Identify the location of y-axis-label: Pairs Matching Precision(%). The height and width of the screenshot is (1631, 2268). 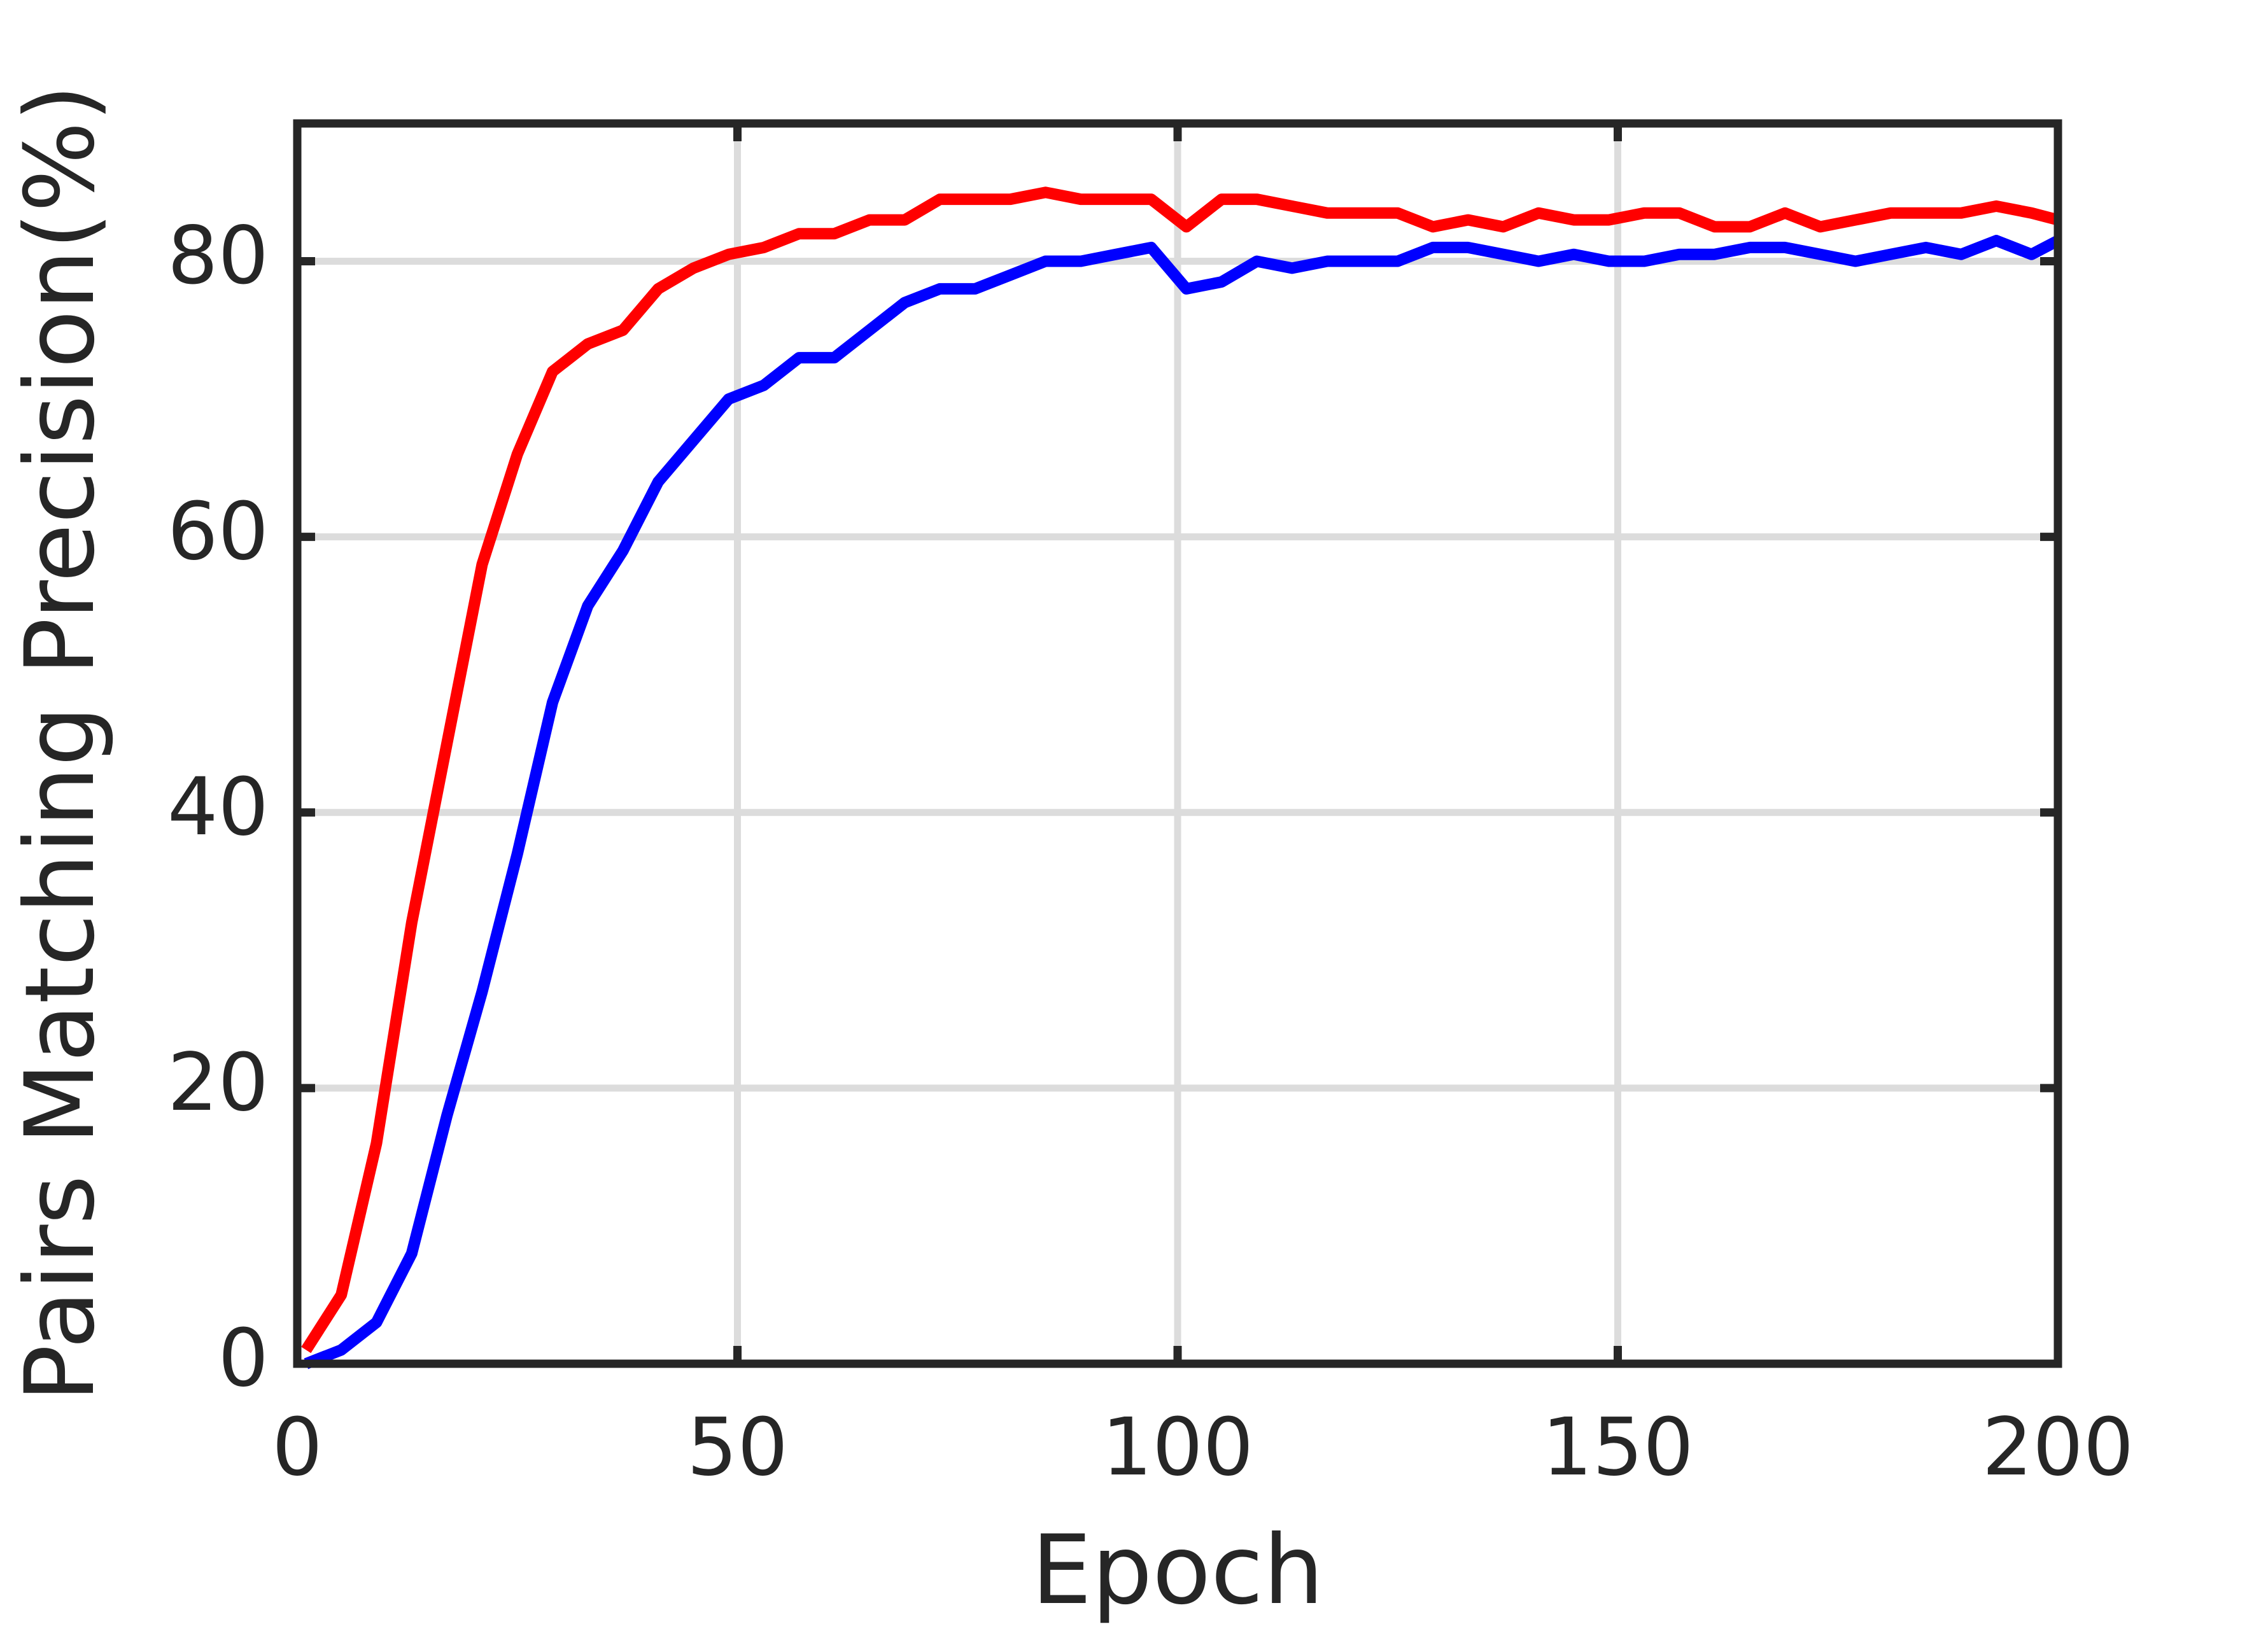
(61, 744).